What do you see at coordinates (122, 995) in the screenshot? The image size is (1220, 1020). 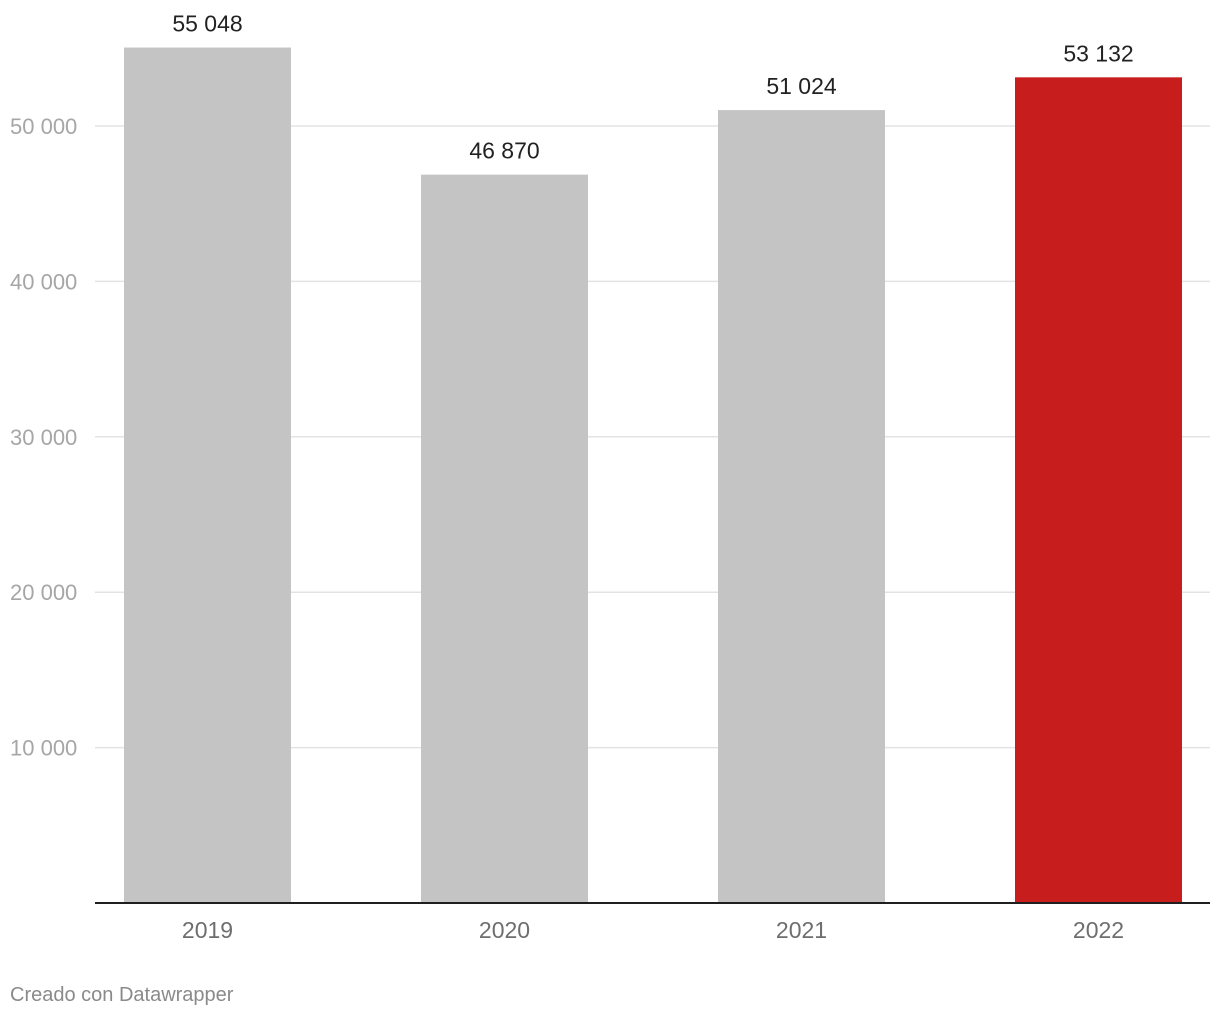 I see `datawrapper-credit: Creado con Datawrapper` at bounding box center [122, 995].